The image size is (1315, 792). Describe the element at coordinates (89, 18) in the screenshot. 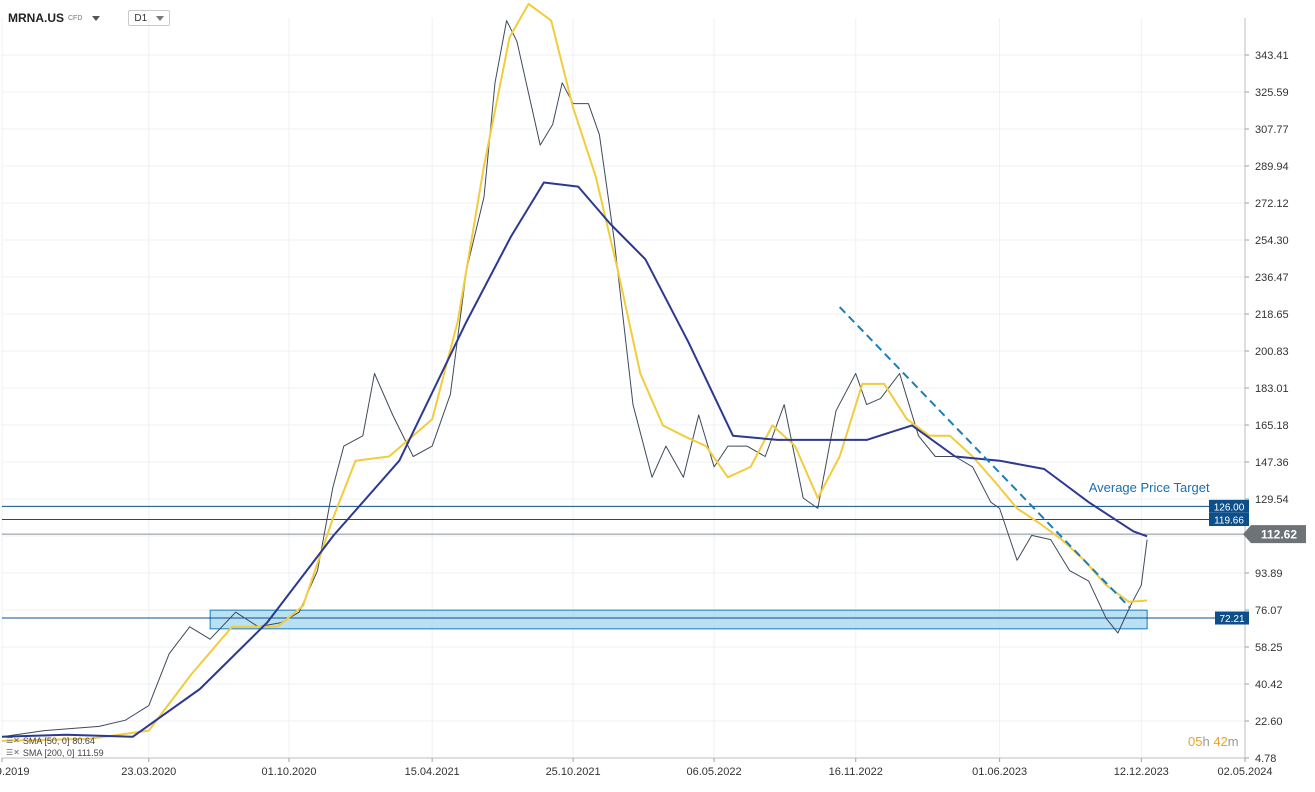

I see `instrument-header: MRNA.US CFD D1` at that location.